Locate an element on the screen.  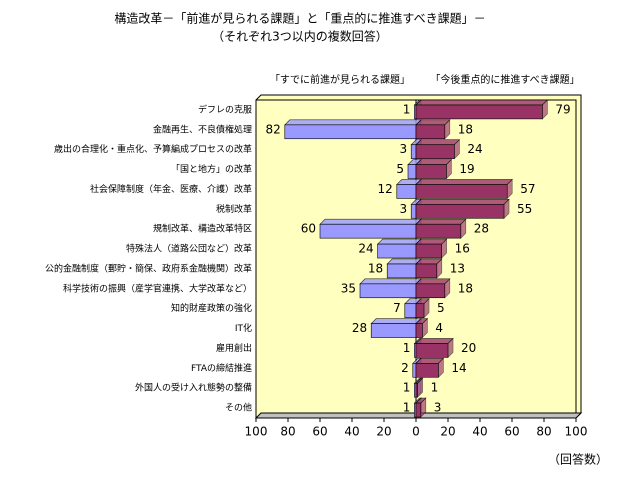
unit-label: （回答数） is located at coordinates (578, 459).